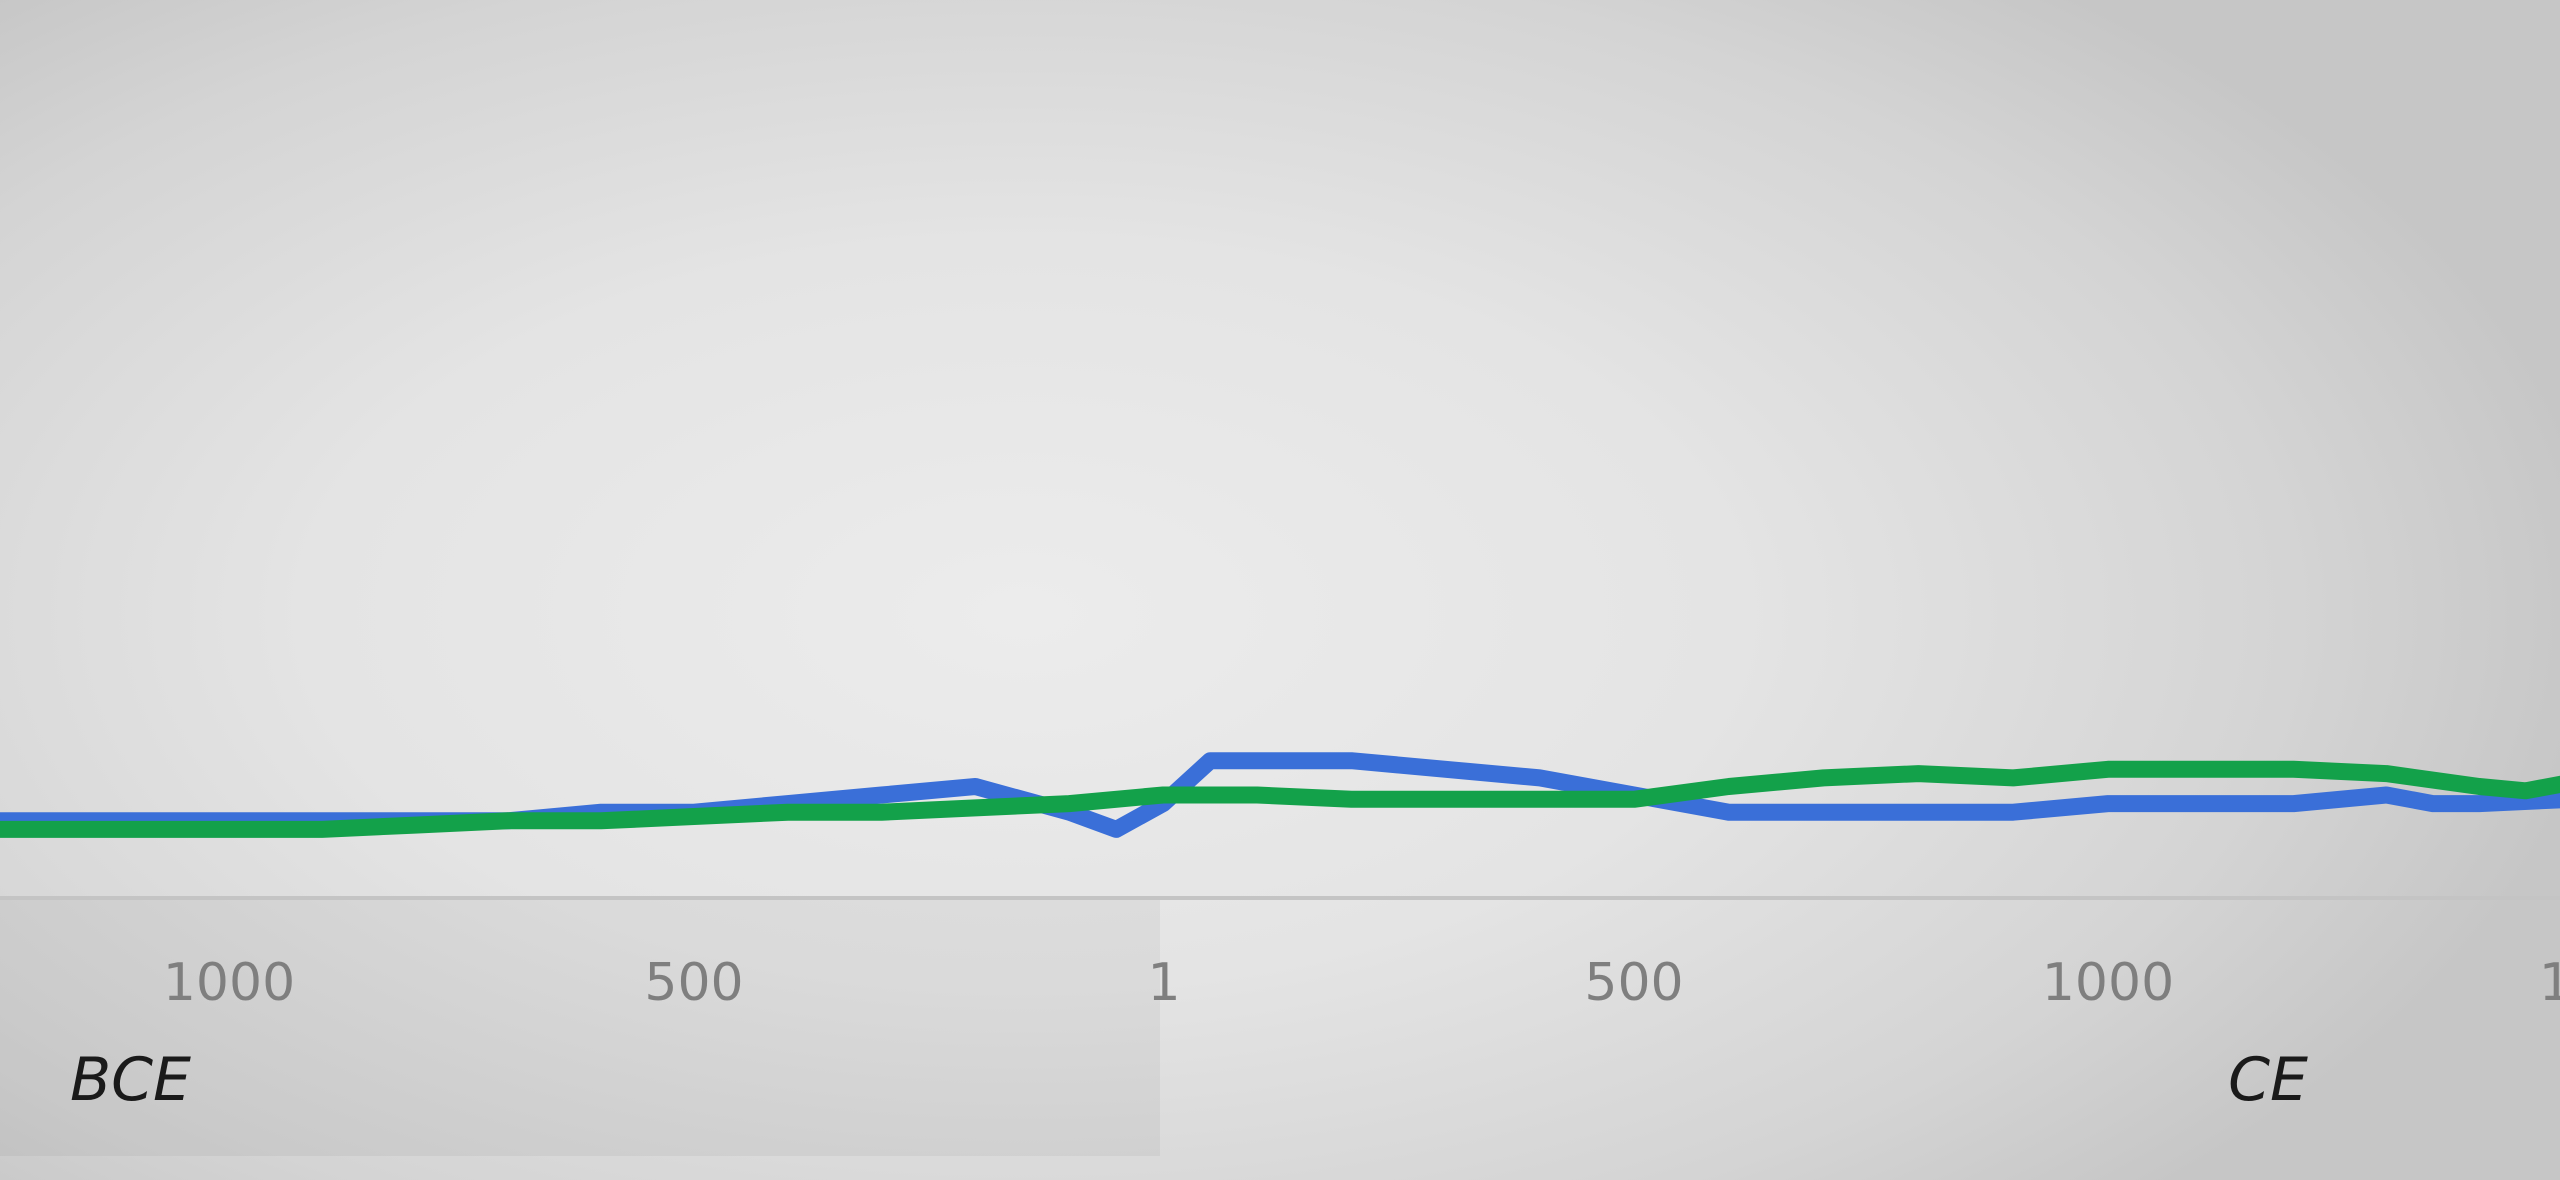 The width and height of the screenshot is (2560, 1180). What do you see at coordinates (580, 1027) in the screenshot?
I see `bce-shading` at bounding box center [580, 1027].